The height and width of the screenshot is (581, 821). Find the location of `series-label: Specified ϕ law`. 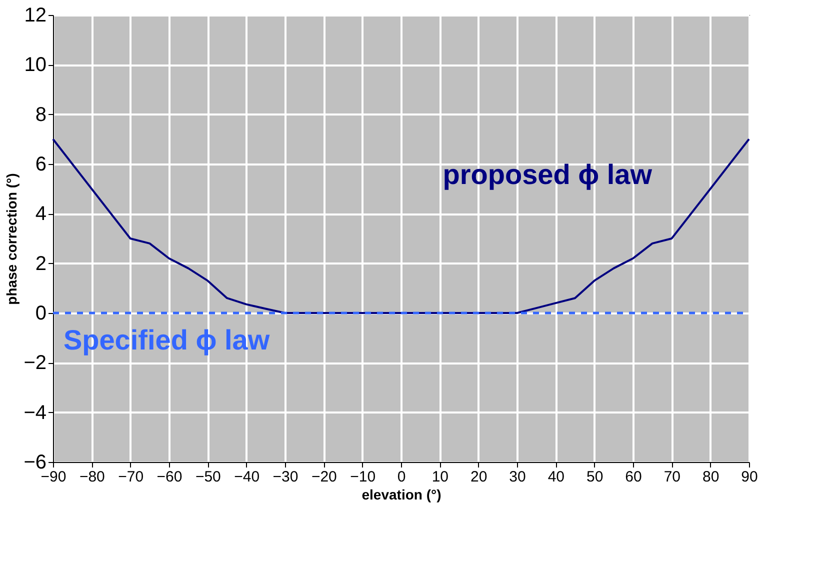

series-label: Specified ϕ law is located at coordinates (166, 340).